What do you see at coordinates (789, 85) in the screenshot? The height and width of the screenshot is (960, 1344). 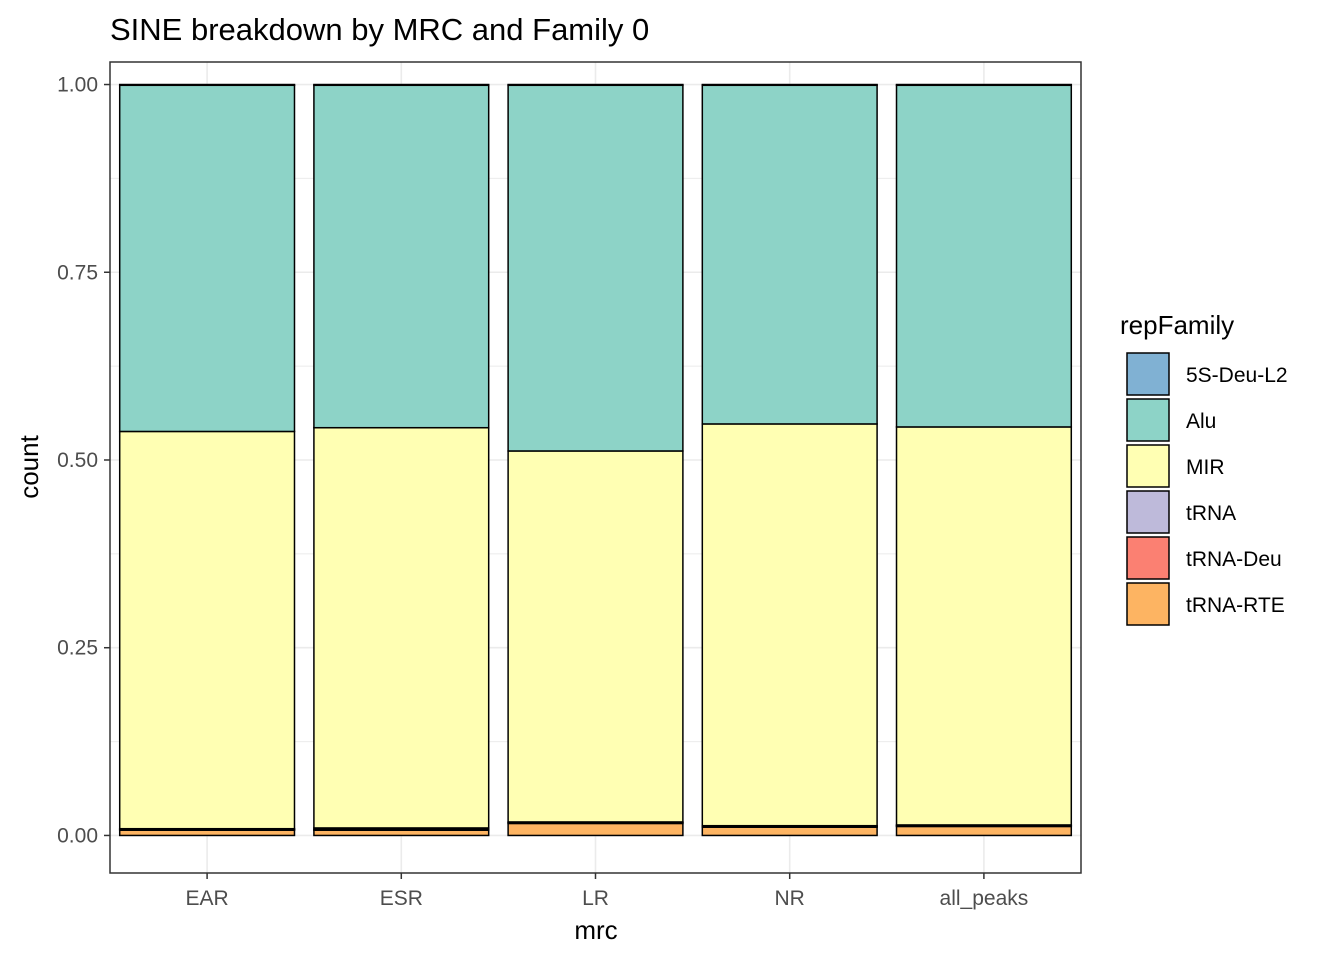 I see `bar-segment-5s-deu-l2-nr` at bounding box center [789, 85].